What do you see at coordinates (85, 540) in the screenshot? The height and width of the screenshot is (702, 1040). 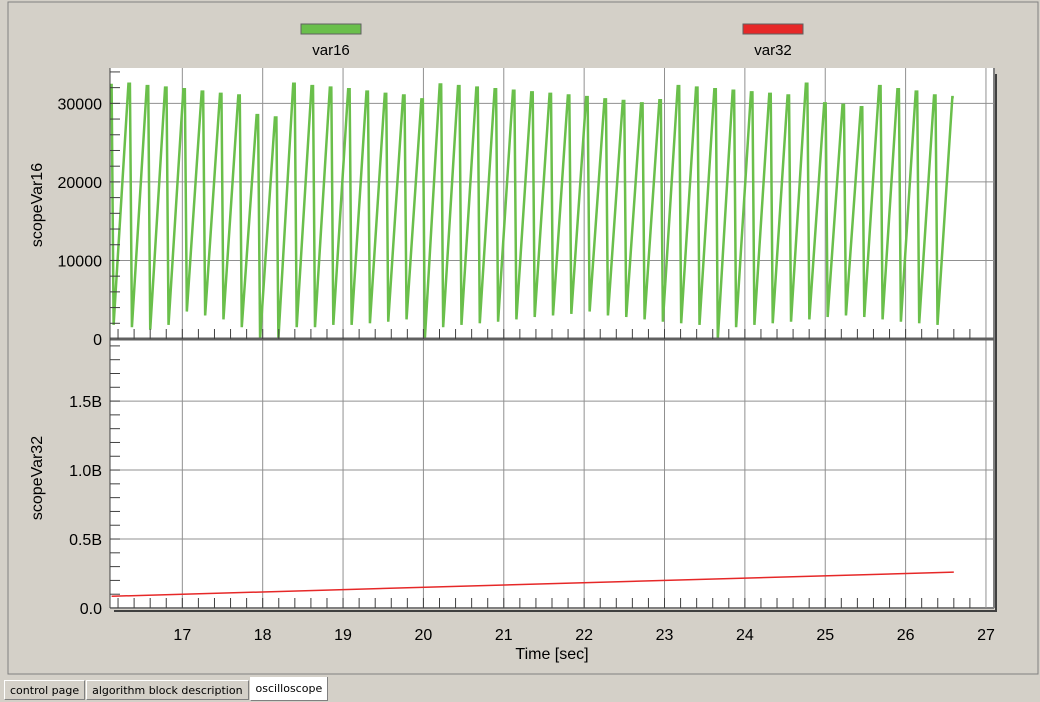 I see `y-tick-label-bottom: 0.5B` at bounding box center [85, 540].